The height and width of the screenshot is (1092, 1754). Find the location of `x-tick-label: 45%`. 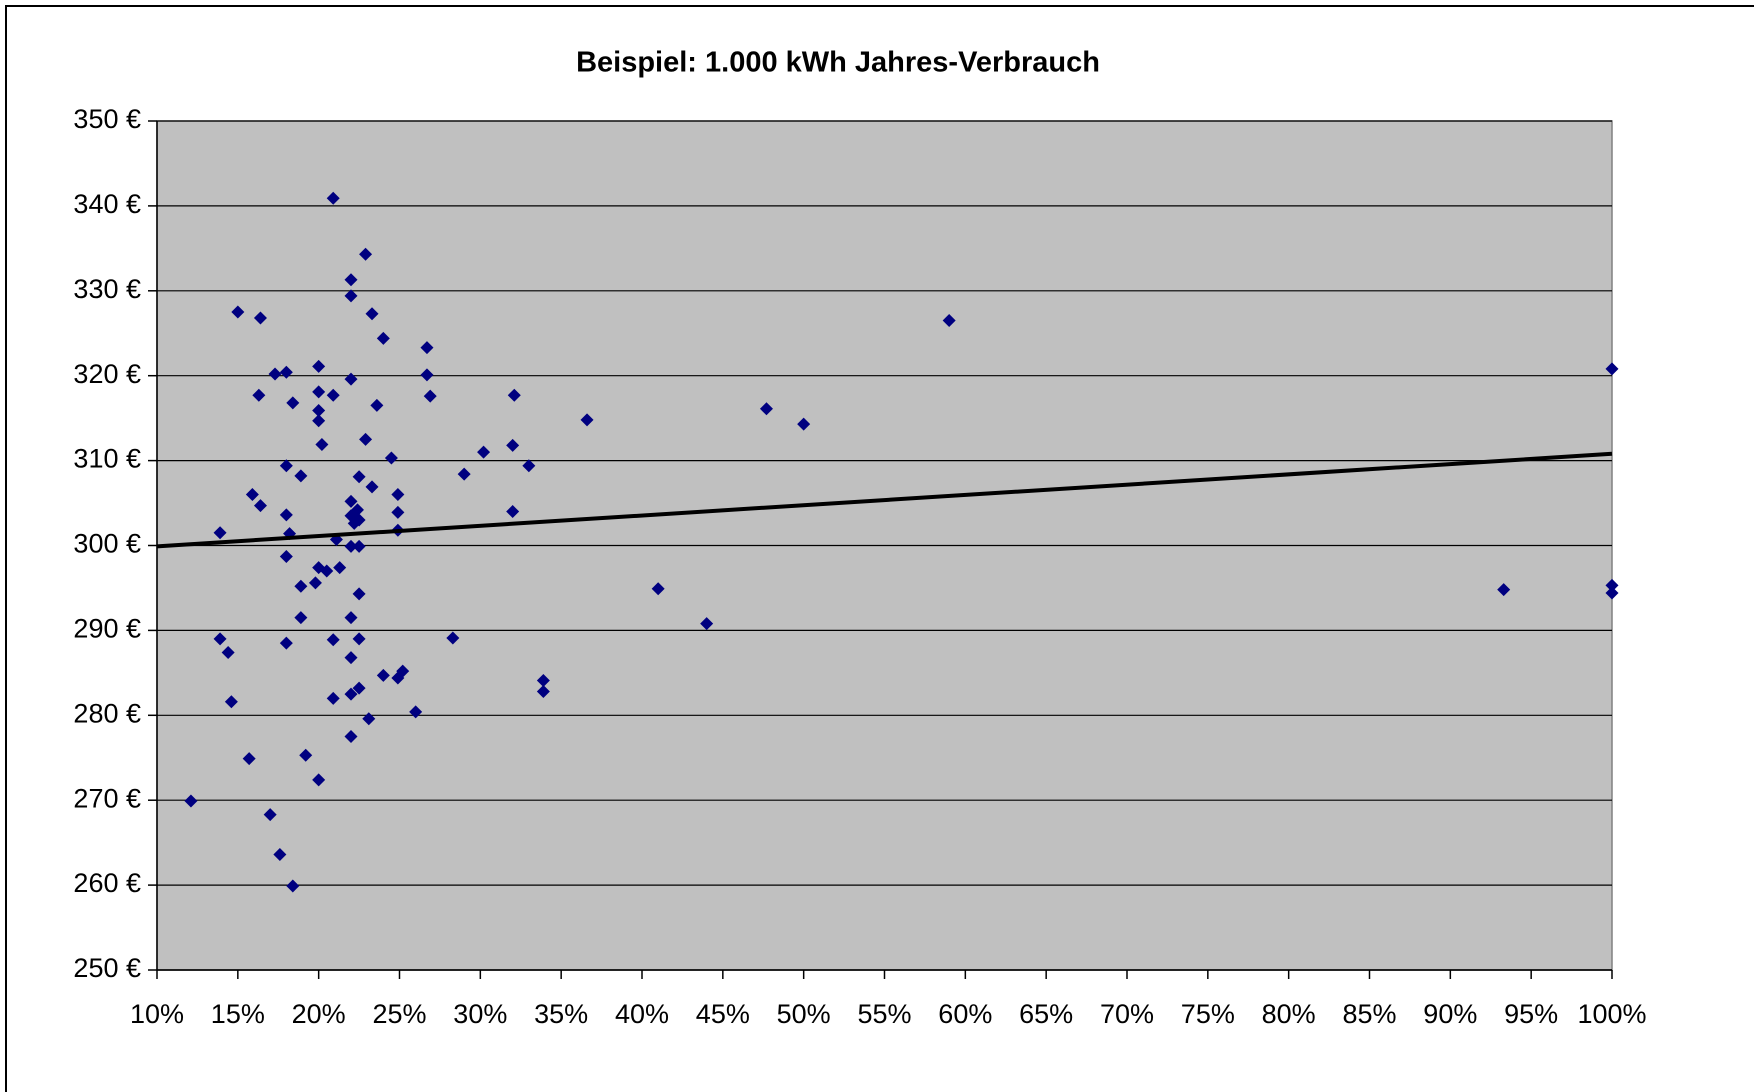

x-tick-label: 45% is located at coordinates (723, 1014).